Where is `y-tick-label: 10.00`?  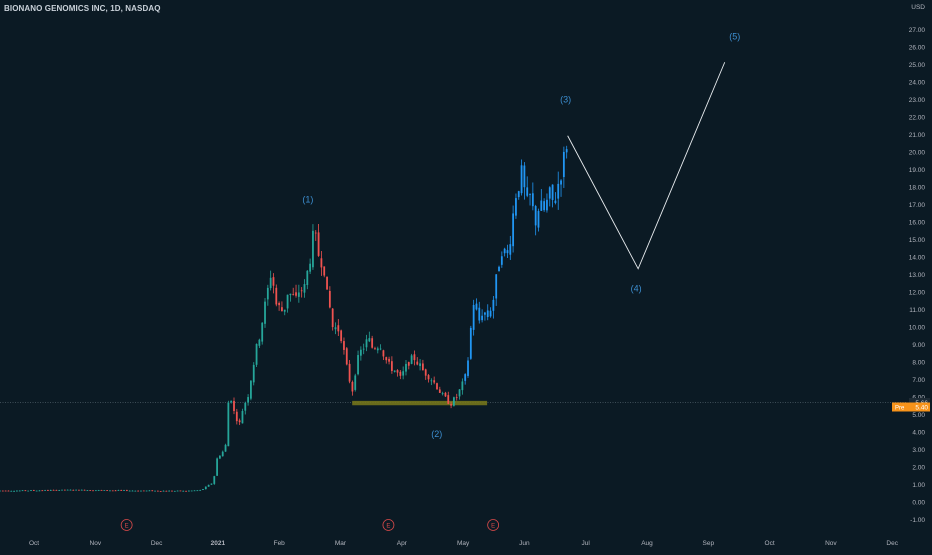 y-tick-label: 10.00 is located at coordinates (917, 328).